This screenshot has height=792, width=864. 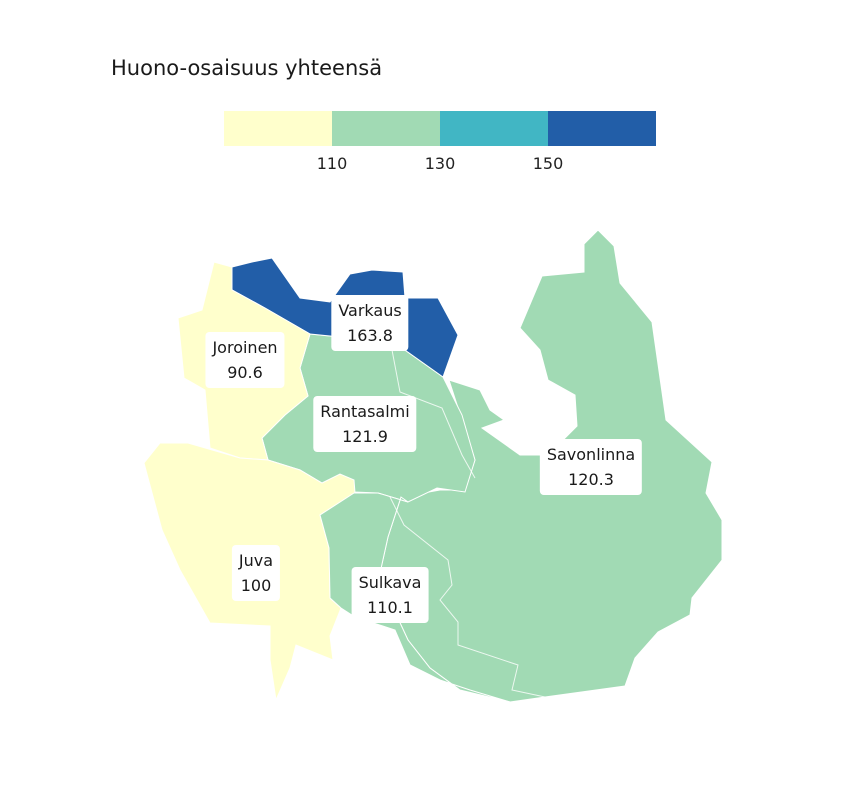 What do you see at coordinates (245, 360) in the screenshot?
I see `label-joroinen: Joroinen 90.6` at bounding box center [245, 360].